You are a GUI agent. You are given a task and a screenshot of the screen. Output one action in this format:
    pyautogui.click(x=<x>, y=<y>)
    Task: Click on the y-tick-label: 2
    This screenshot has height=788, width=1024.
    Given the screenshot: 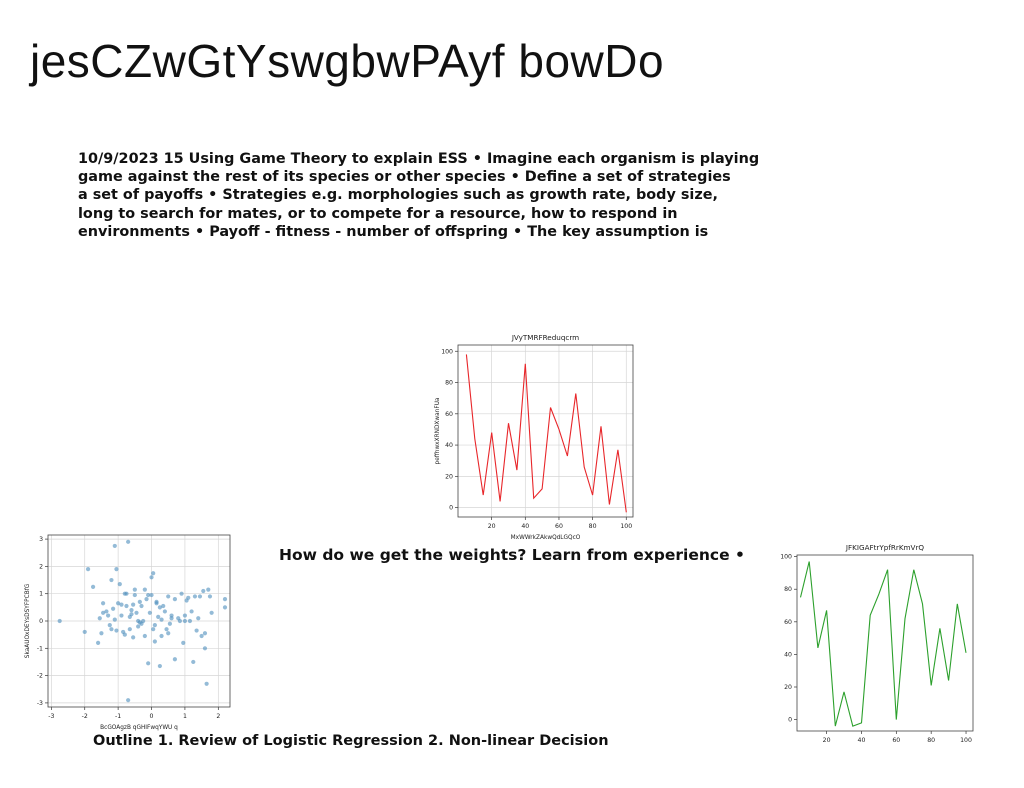 What is the action you would take?
    pyautogui.click(x=41, y=566)
    